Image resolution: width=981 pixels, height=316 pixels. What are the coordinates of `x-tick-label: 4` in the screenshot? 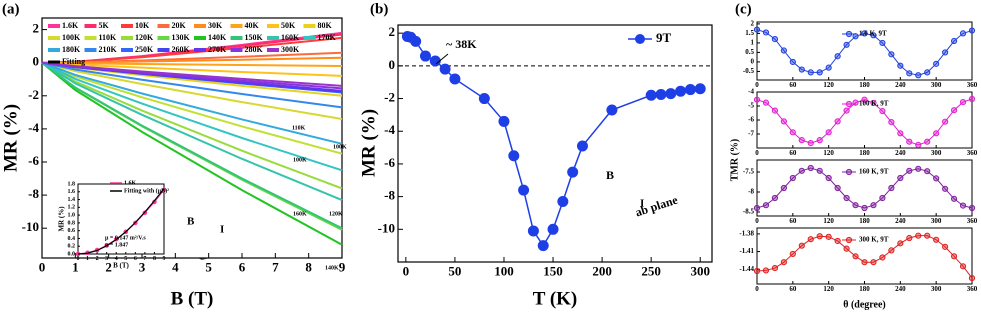 It's located at (175, 266).